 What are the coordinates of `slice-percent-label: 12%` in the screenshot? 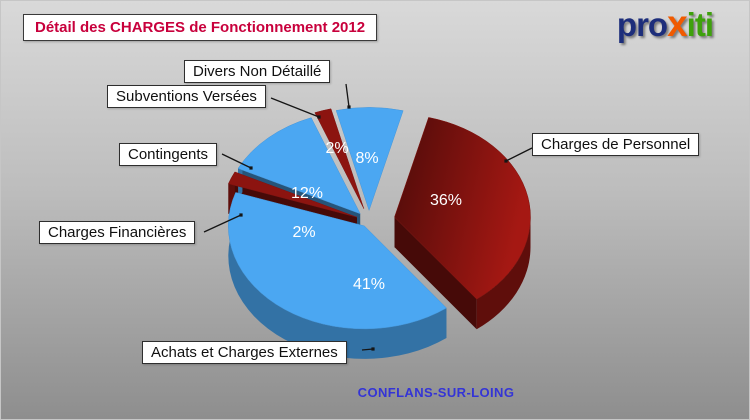 It's located at (307, 193).